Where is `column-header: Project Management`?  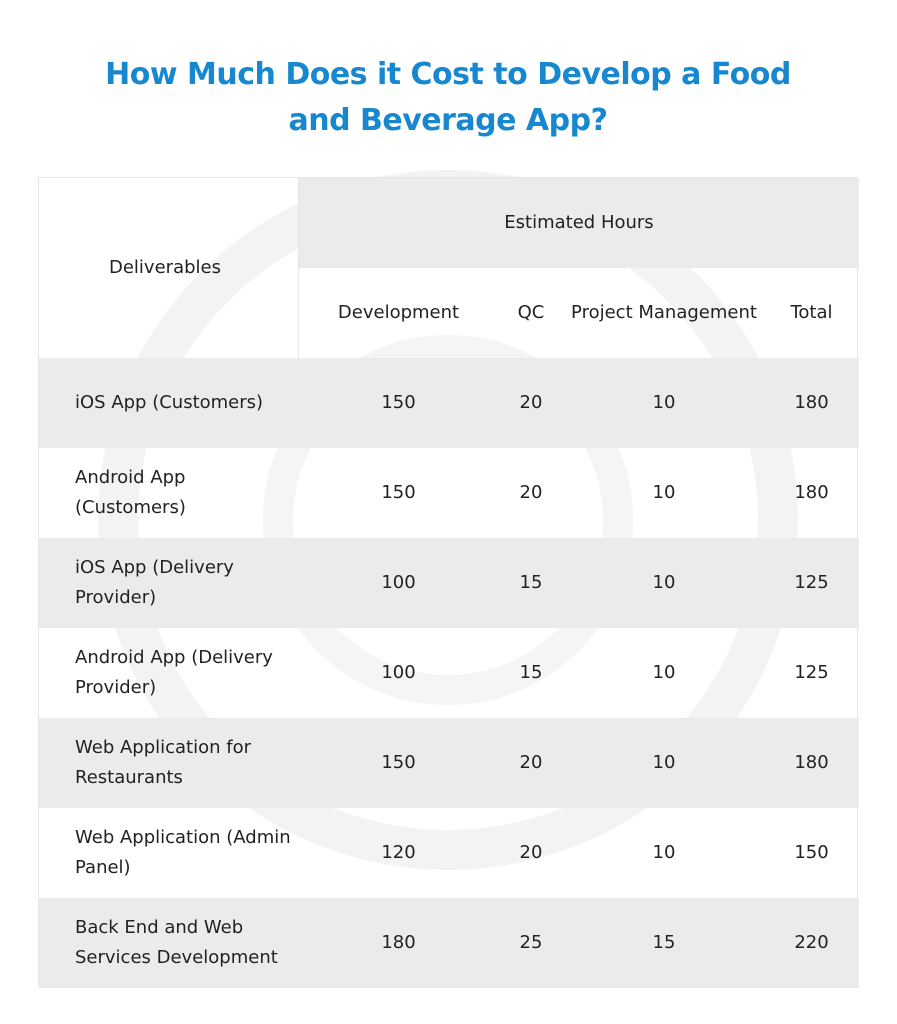 column-header: Project Management is located at coordinates (664, 312).